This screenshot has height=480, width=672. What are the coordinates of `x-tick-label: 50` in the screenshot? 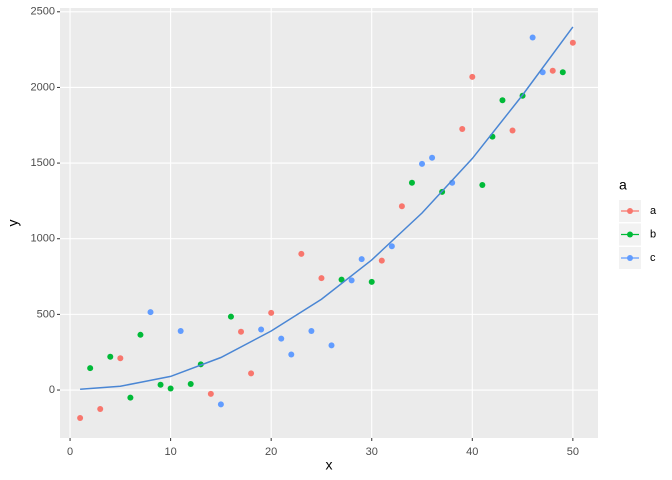 It's located at (573, 452).